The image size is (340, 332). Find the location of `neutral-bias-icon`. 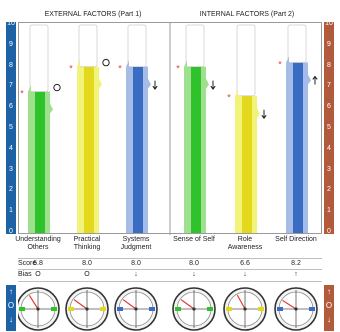

neutral-bias-icon is located at coordinates (57, 87).